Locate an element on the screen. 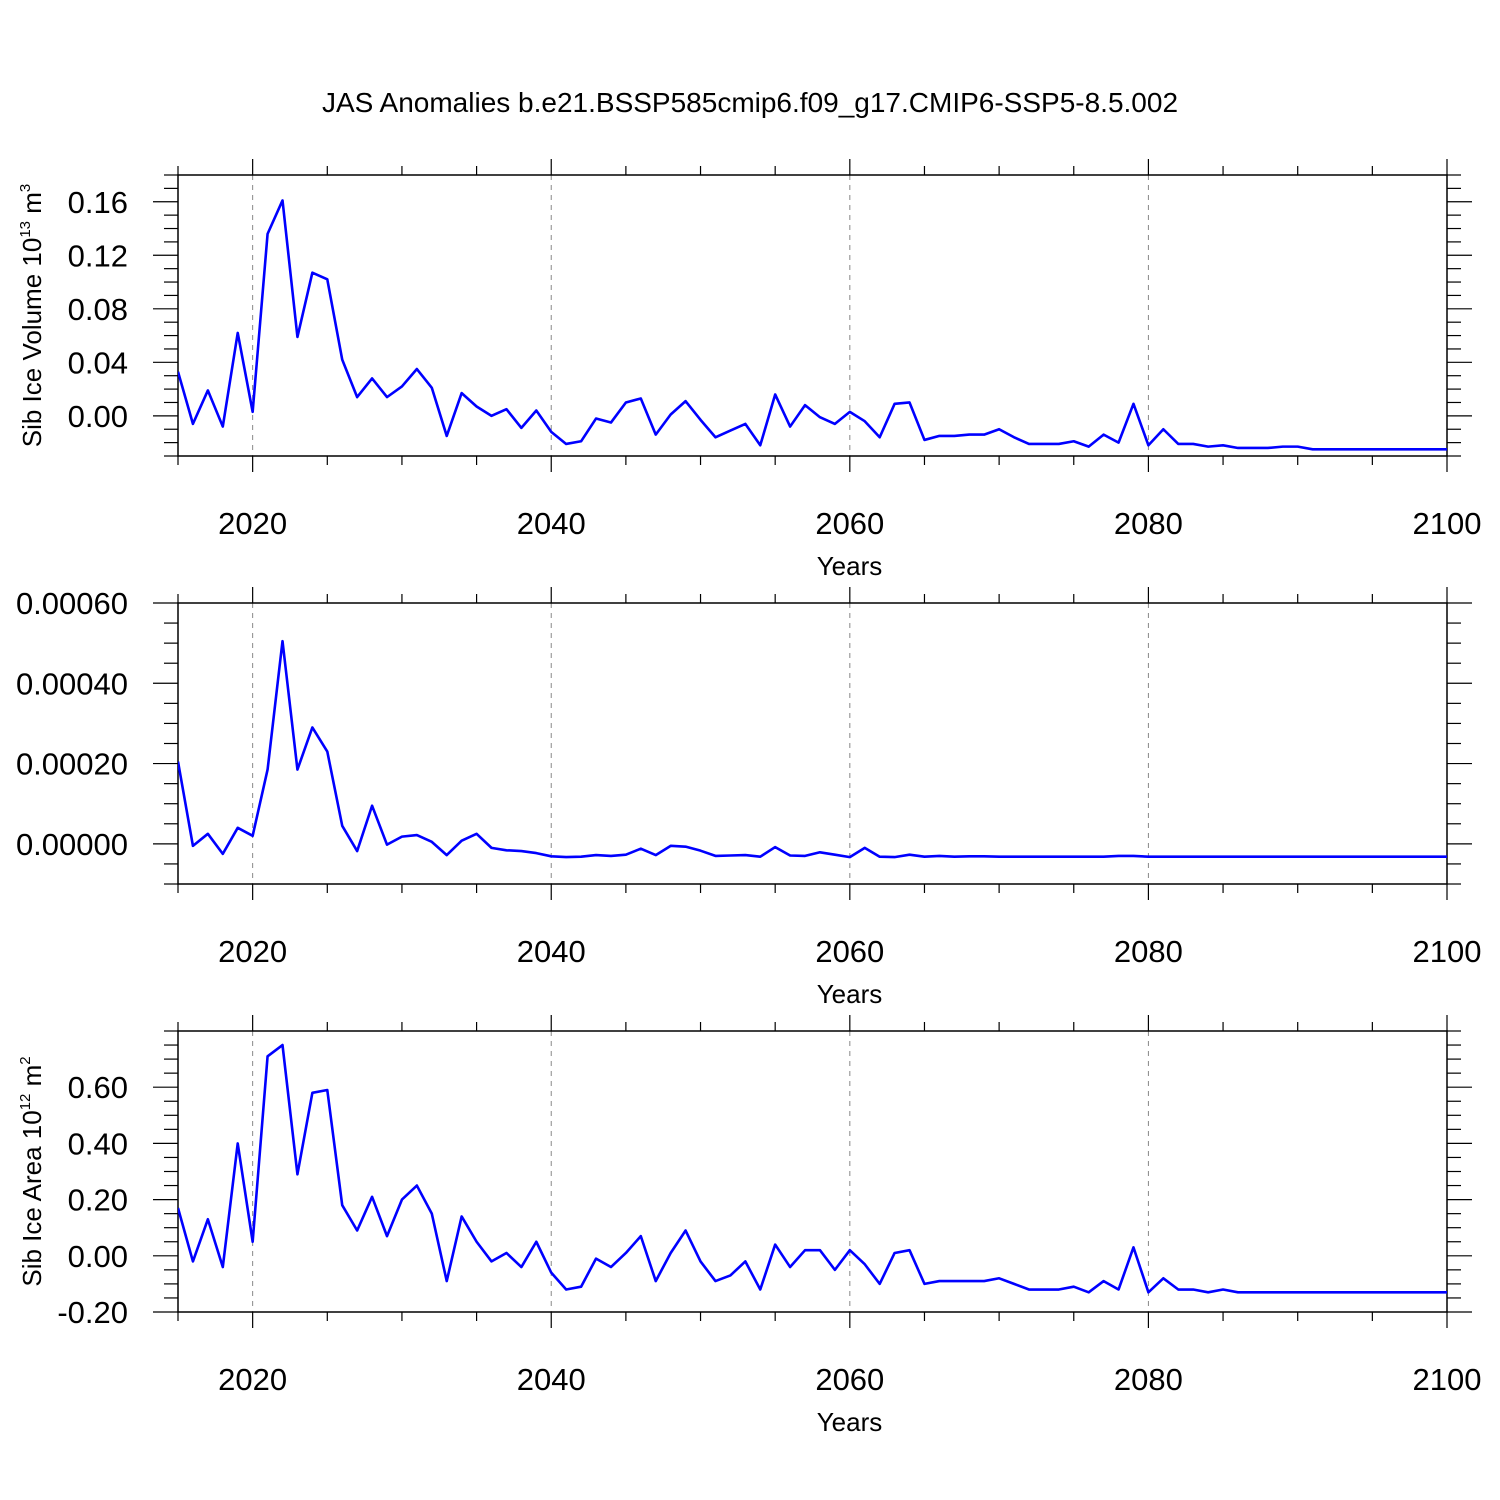 This screenshot has width=1500, height=1500. y-axis-label: Sib Ice Area 1012 m2 is located at coordinates (32, 1171).